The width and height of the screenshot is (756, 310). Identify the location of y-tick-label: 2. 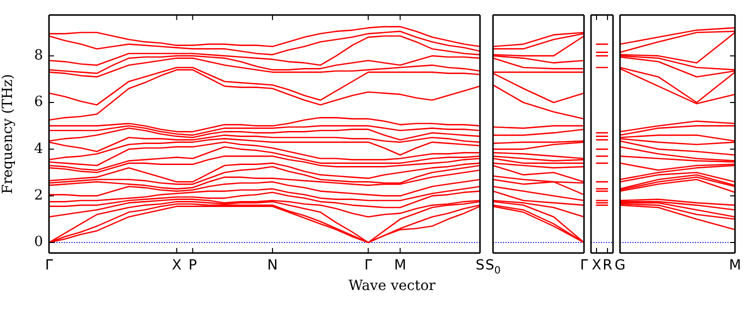
(38, 195).